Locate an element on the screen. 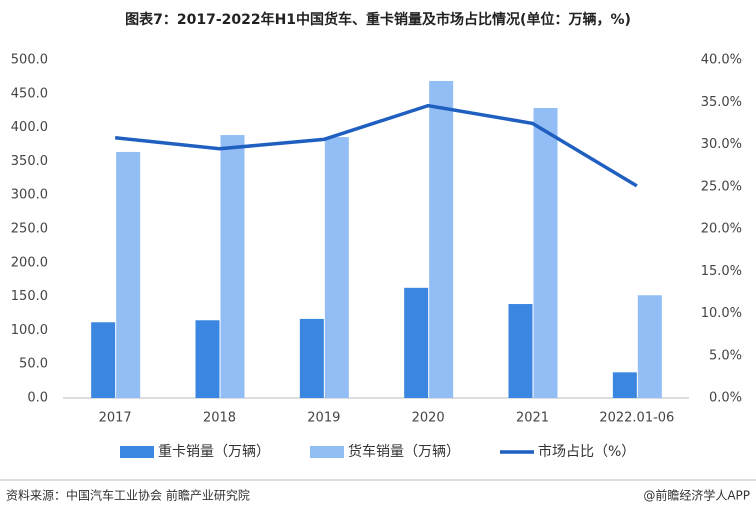 Image resolution: width=756 pixels, height=515 pixels. y-tick-label: 450.0 is located at coordinates (29, 93).